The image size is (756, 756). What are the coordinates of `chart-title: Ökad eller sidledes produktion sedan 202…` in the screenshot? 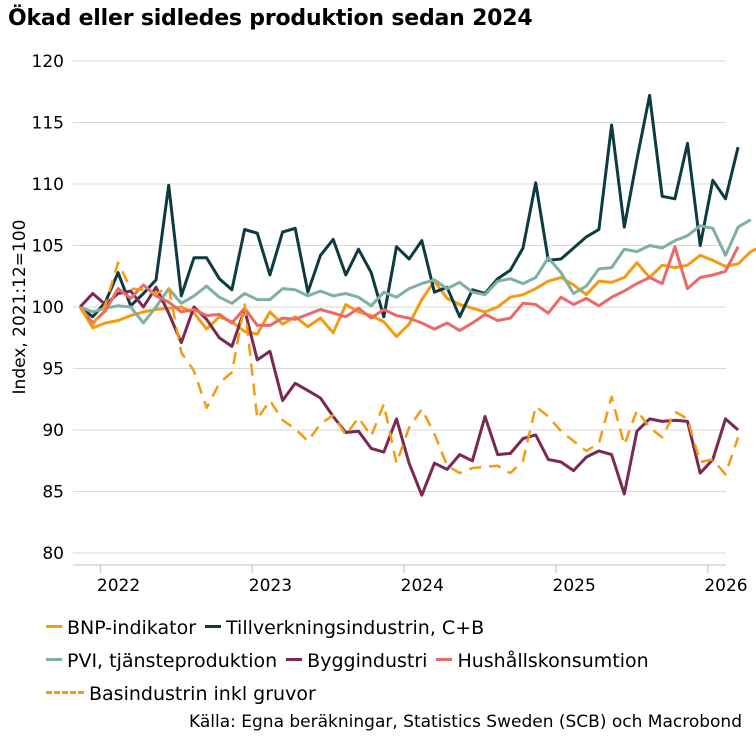 It's located at (270, 18).